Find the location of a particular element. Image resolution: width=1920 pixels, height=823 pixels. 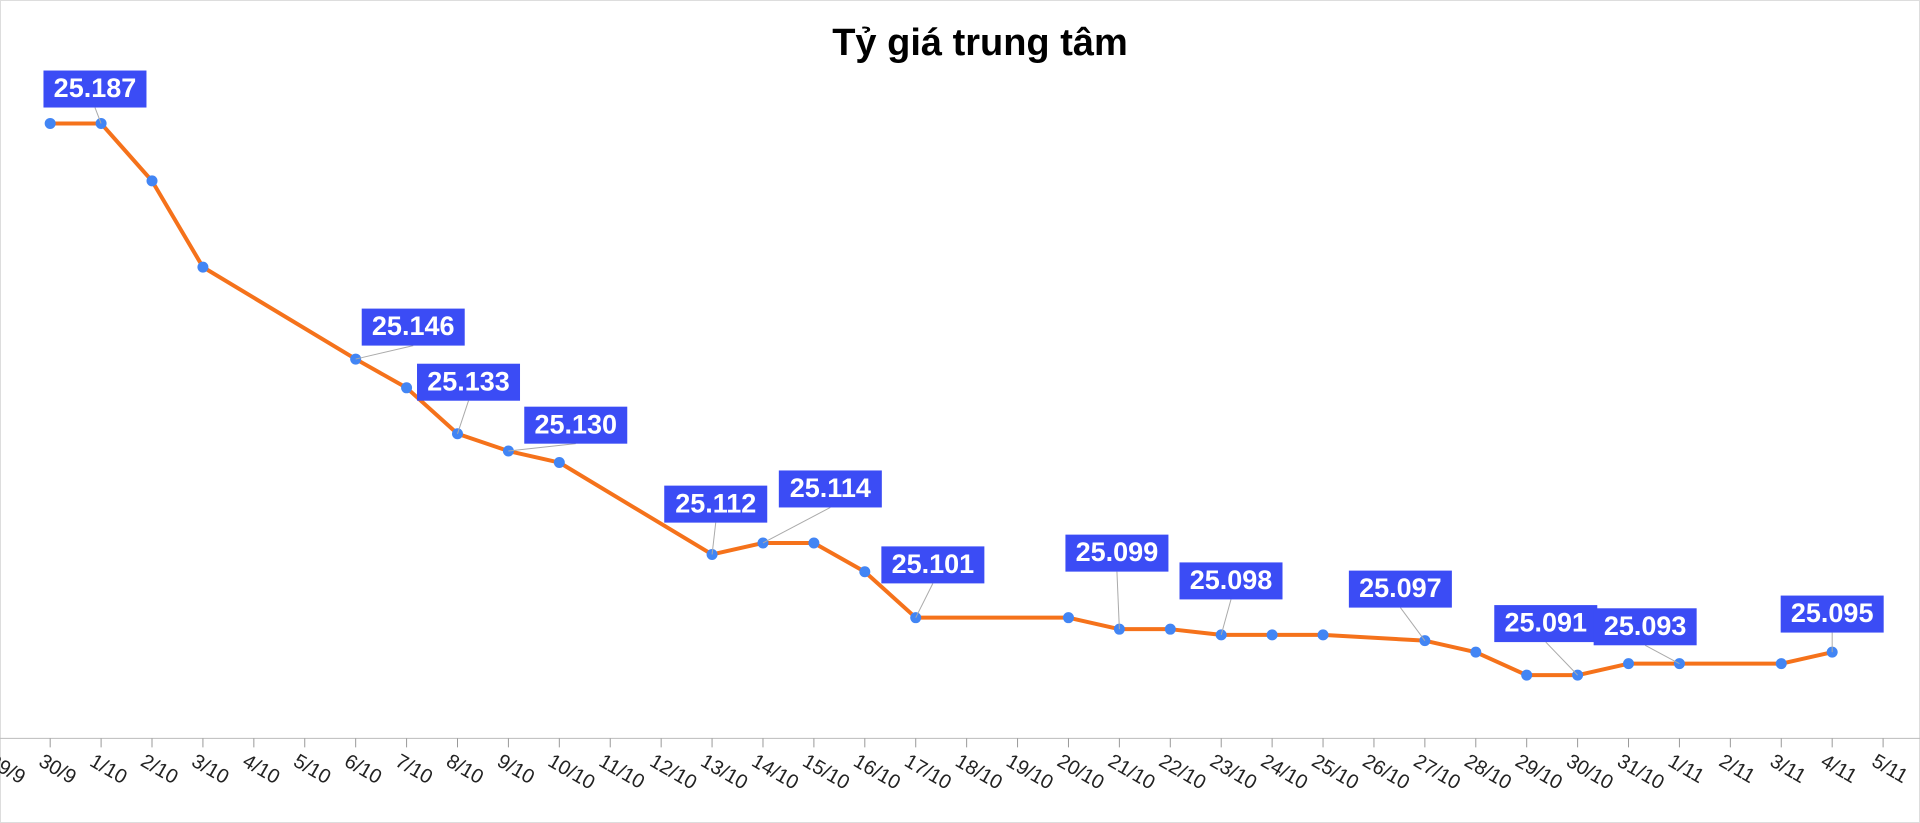

data-label: 25.130 is located at coordinates (568, 429).